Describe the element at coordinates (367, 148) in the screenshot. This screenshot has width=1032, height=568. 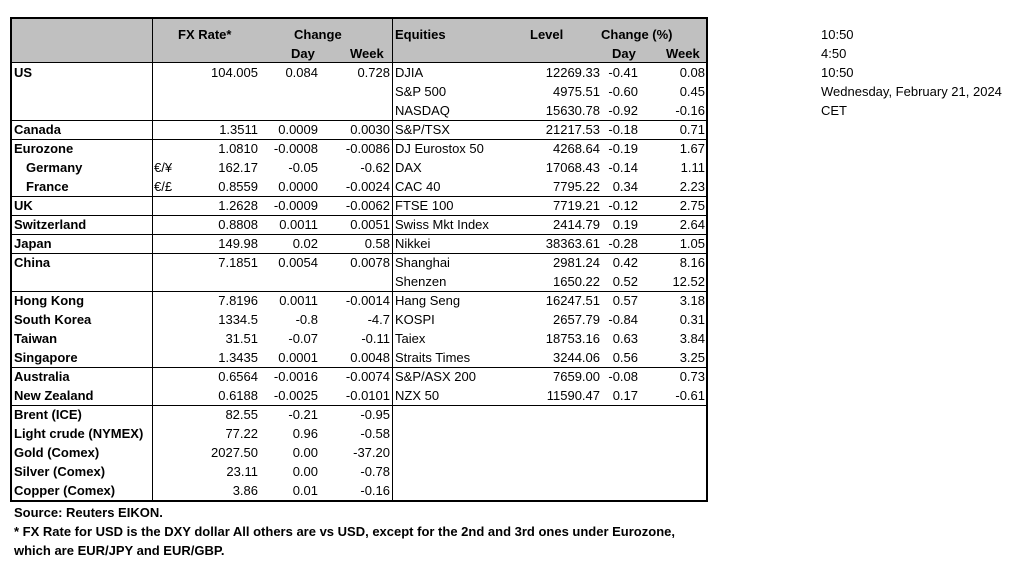
I see `cell-chg-week: -0.0086` at that location.